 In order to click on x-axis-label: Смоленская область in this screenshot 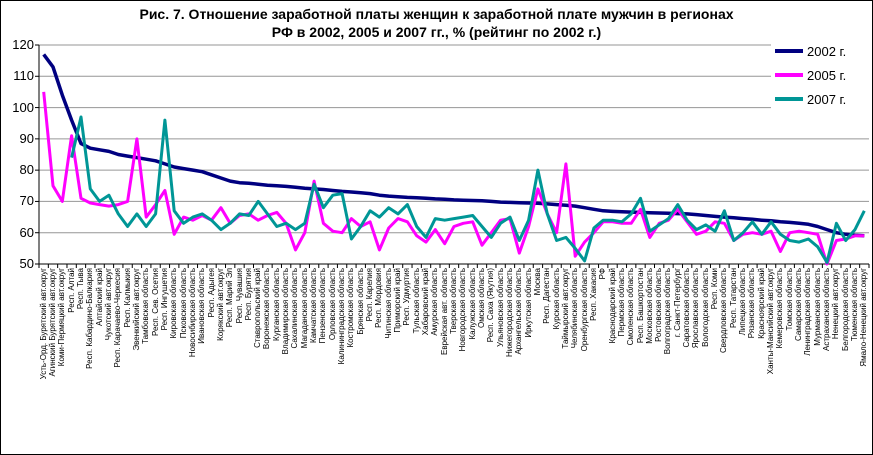, I will do `click(631, 307)`.